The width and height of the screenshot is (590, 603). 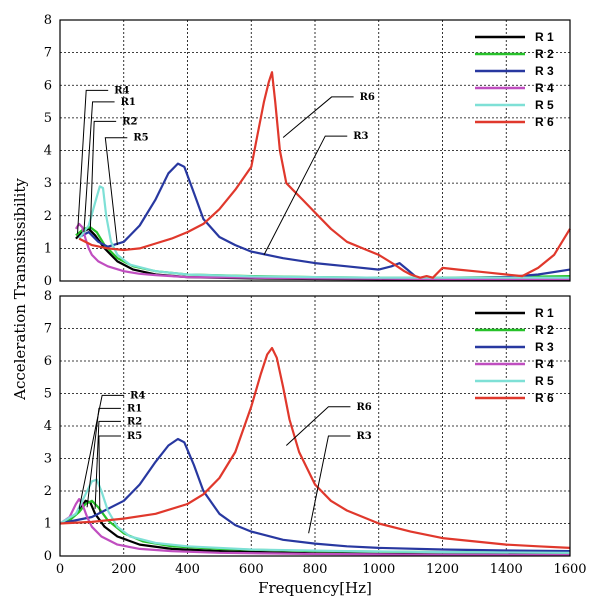 What do you see at coordinates (60, 569) in the screenshot?
I see `x-tick-label: 0` at bounding box center [60, 569].